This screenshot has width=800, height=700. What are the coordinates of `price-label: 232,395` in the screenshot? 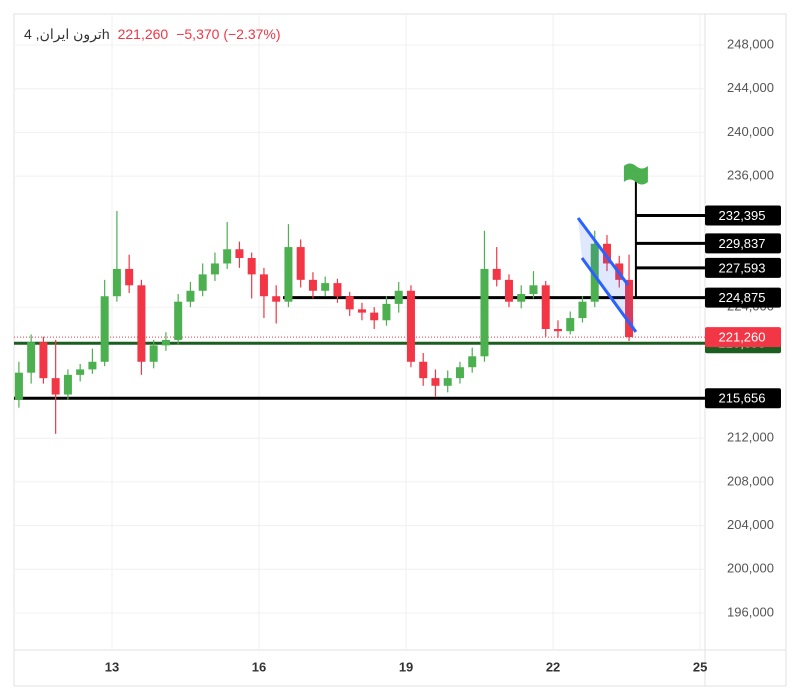 It's located at (742, 215).